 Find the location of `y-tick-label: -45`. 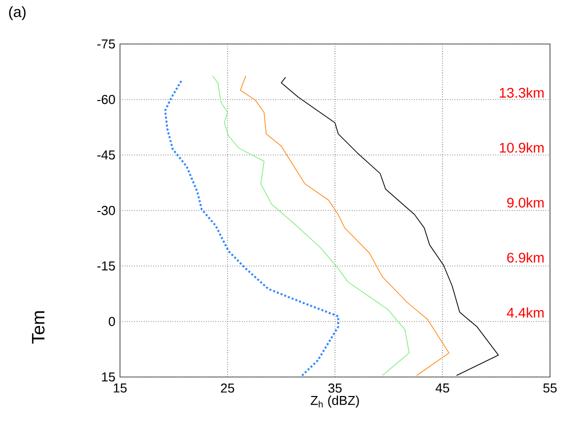

y-tick-label: -45 is located at coordinates (106, 155).